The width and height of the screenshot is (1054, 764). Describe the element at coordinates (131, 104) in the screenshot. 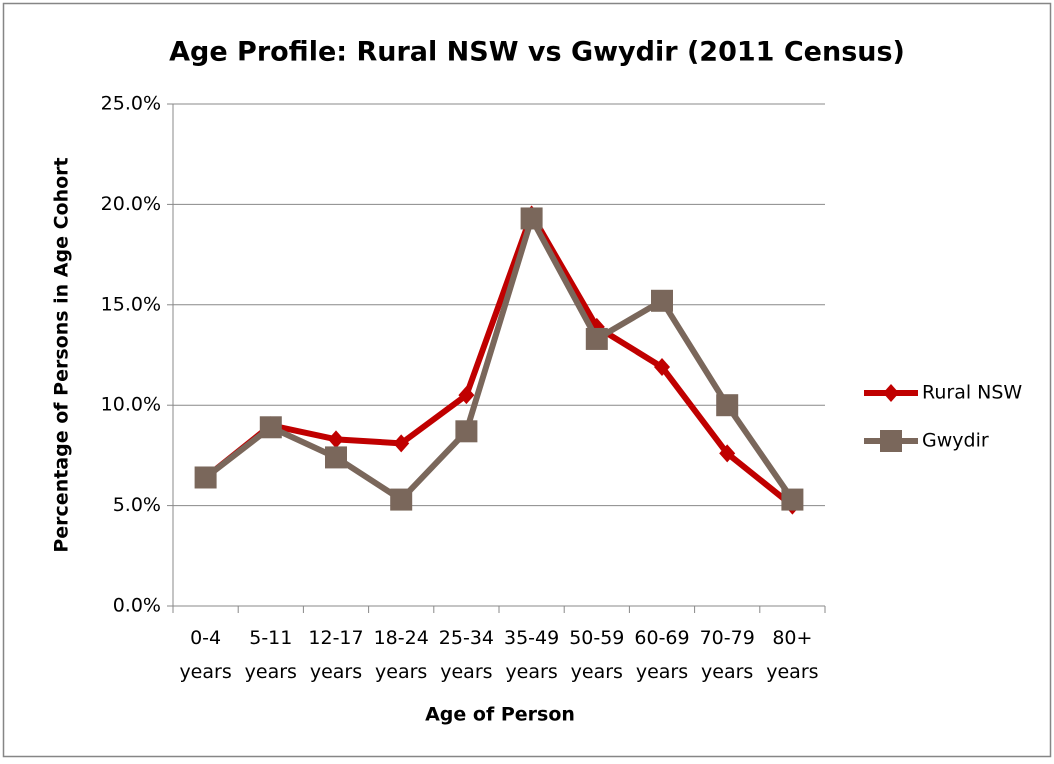

I see `y-tick-label: 25.0%` at that location.